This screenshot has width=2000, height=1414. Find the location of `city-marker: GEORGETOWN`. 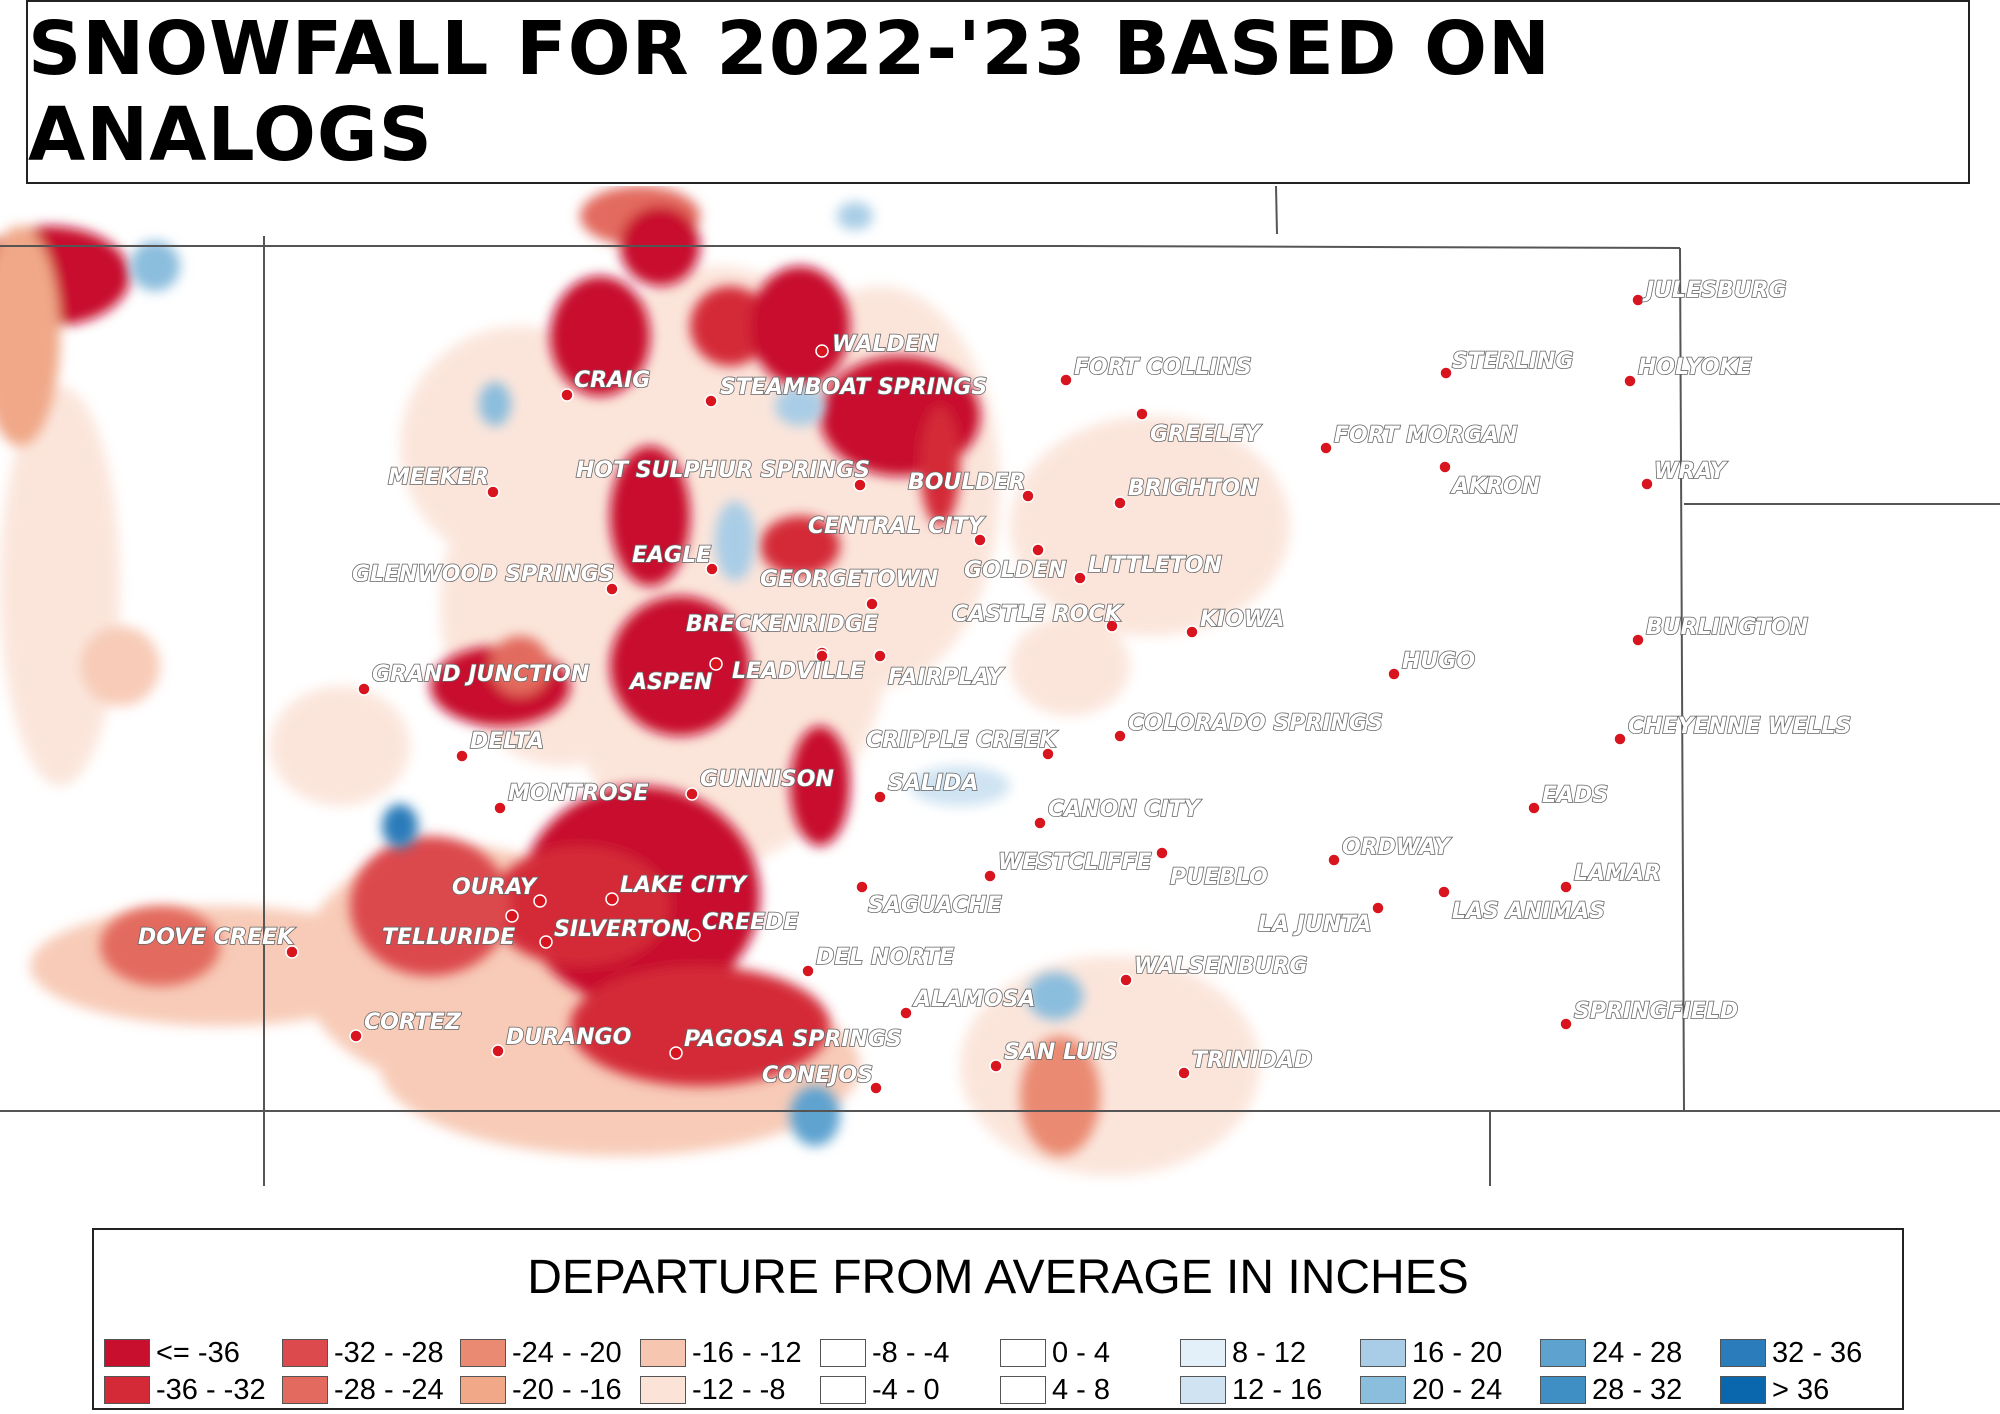

city-marker: GEORGETOWN is located at coordinates (849, 588).